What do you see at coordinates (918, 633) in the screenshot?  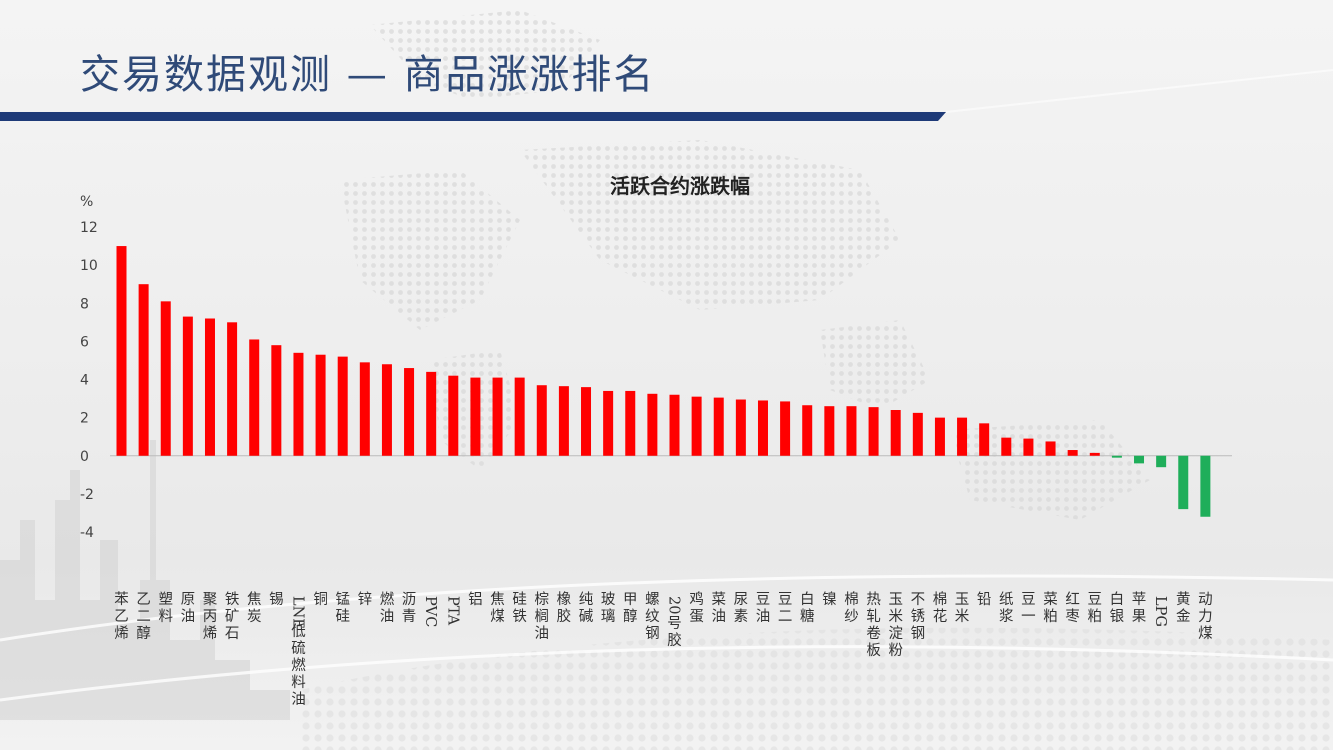 I see `svg-text: 钢` at bounding box center [918, 633].